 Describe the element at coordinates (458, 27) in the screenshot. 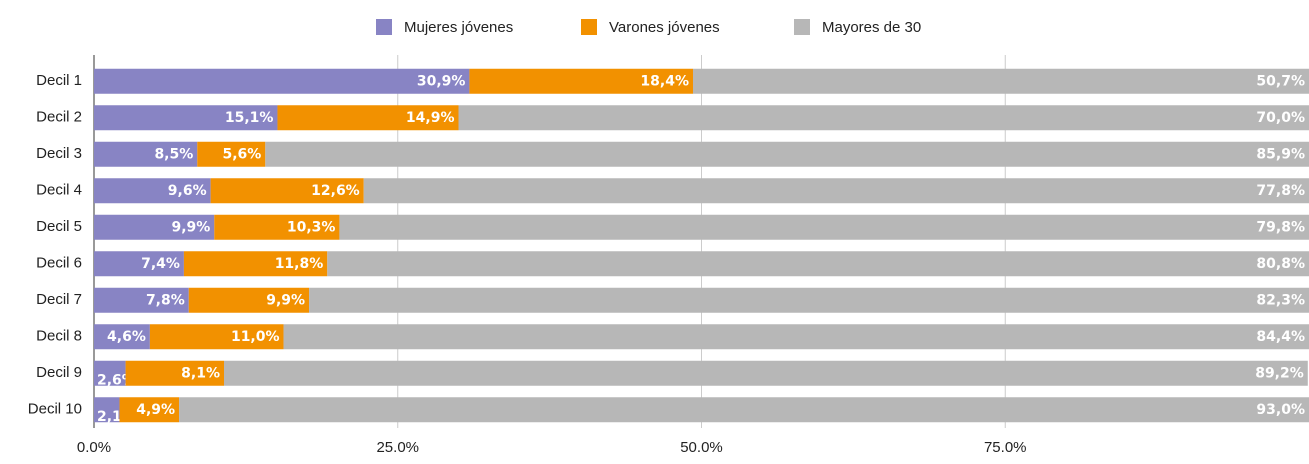

I see `legend-label: Mujeres jóvenes` at that location.